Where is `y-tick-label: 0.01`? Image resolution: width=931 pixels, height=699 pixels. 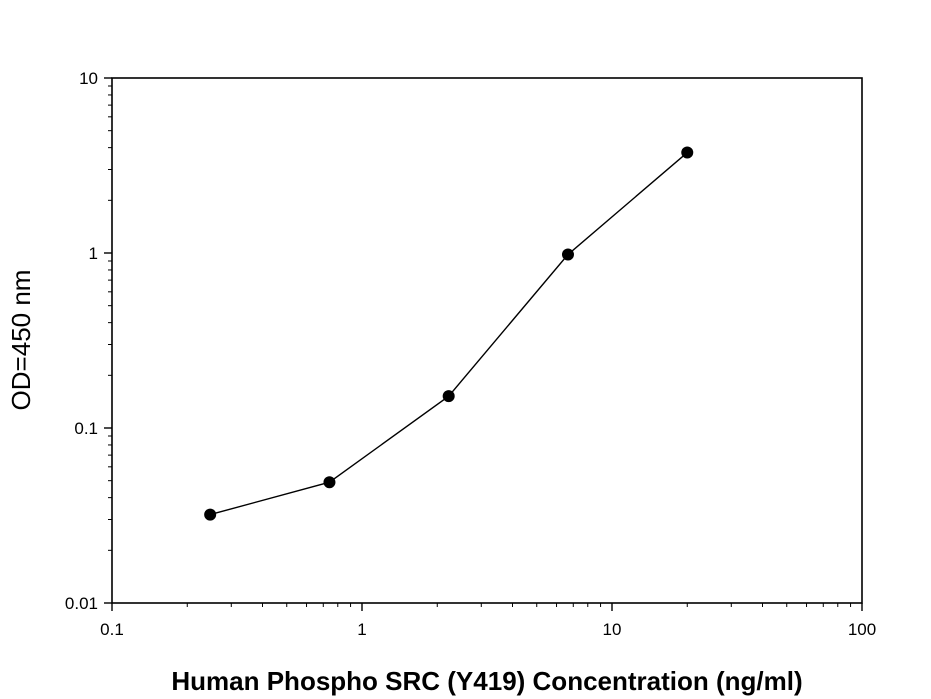
y-tick-label: 0.01 is located at coordinates (81, 603).